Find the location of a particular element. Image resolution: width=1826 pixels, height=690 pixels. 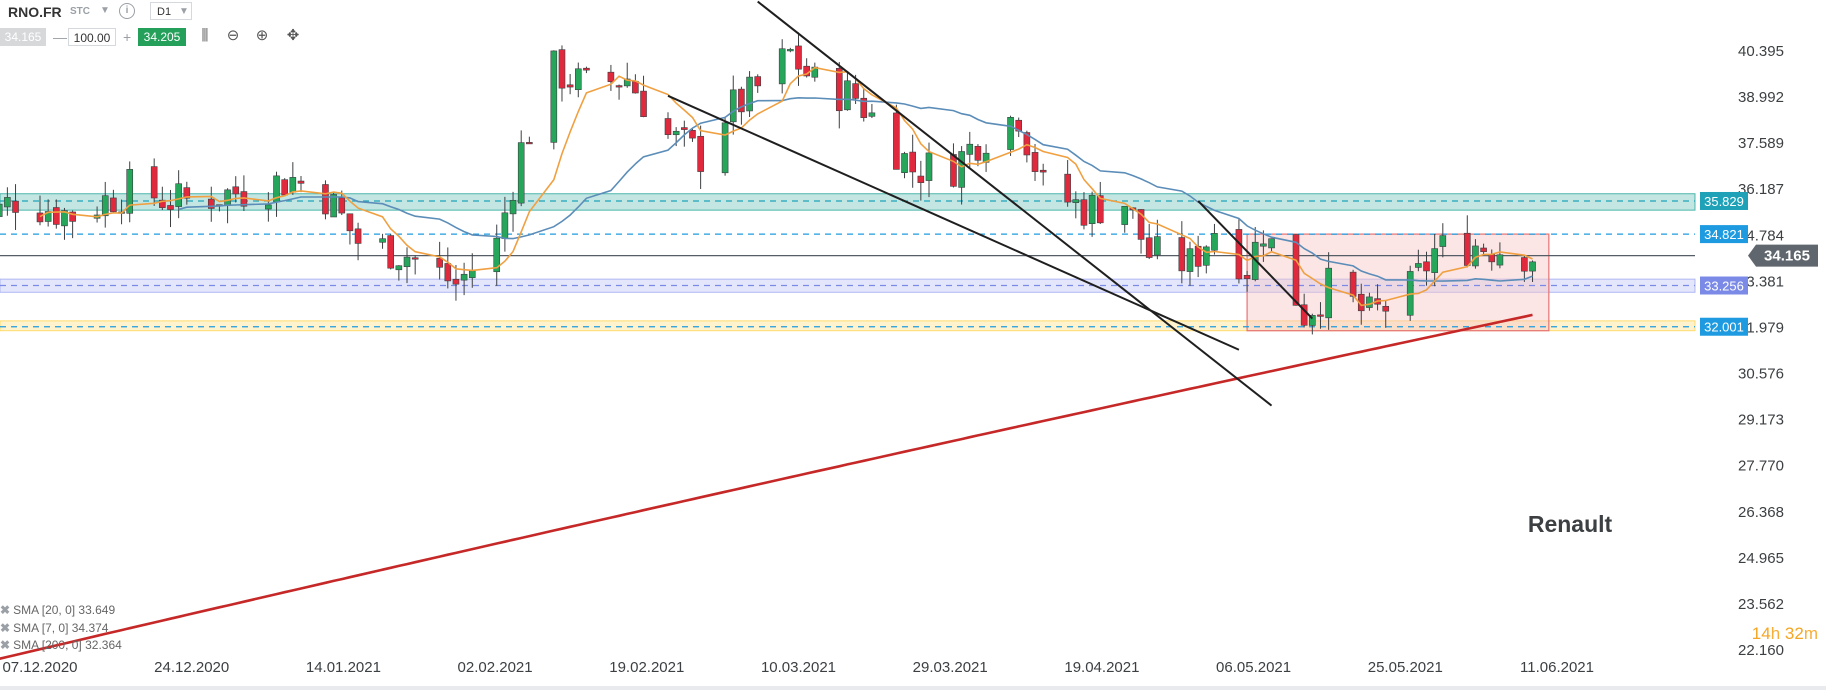

candles-icon: ⫼ is located at coordinates (205, 35).